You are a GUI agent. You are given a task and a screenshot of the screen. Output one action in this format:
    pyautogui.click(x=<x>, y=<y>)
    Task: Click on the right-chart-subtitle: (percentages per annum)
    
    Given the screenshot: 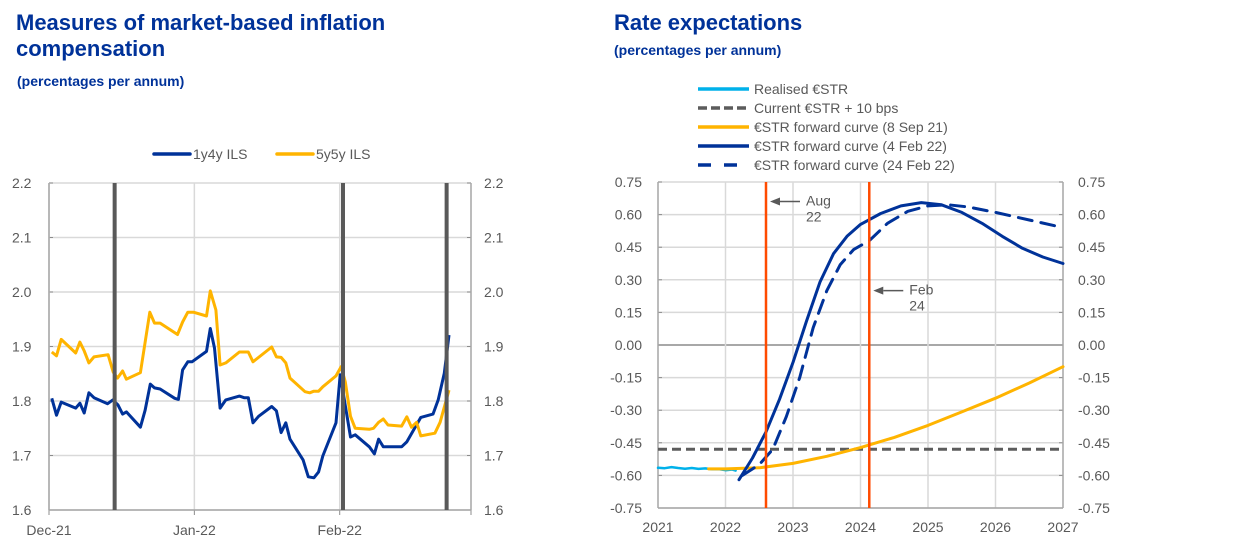 What is the action you would take?
    pyautogui.click(x=698, y=50)
    